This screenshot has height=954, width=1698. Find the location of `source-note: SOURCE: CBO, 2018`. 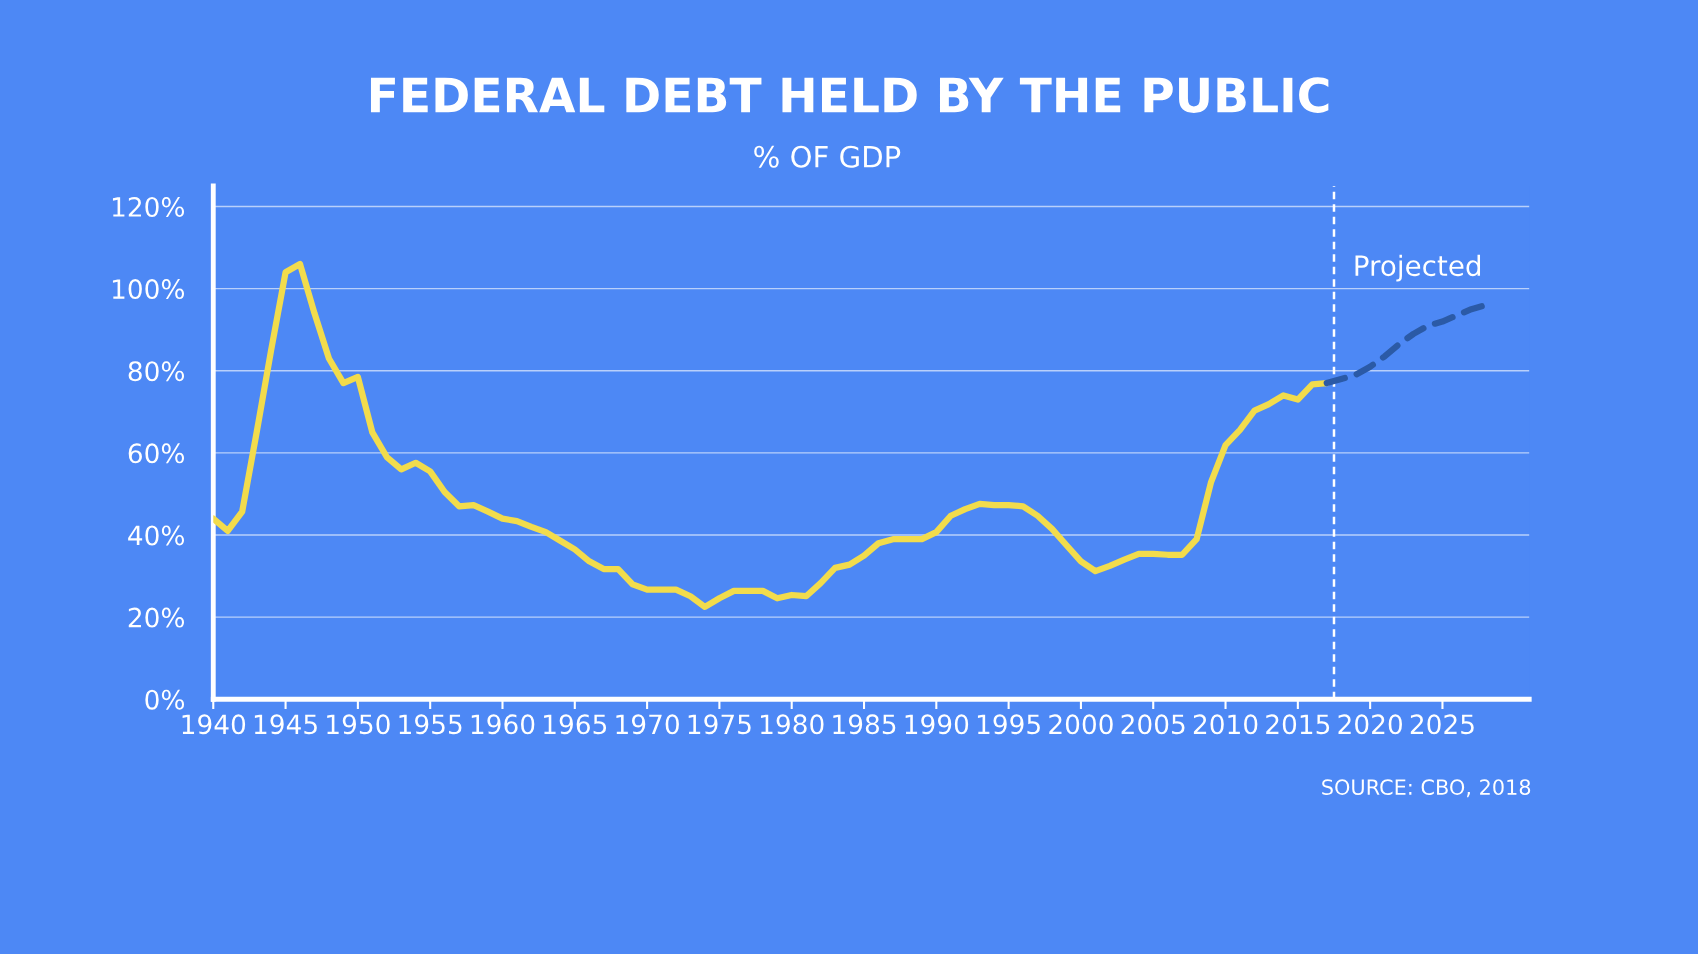

source-note: SOURCE: CBO, 2018 is located at coordinates (1426, 788).